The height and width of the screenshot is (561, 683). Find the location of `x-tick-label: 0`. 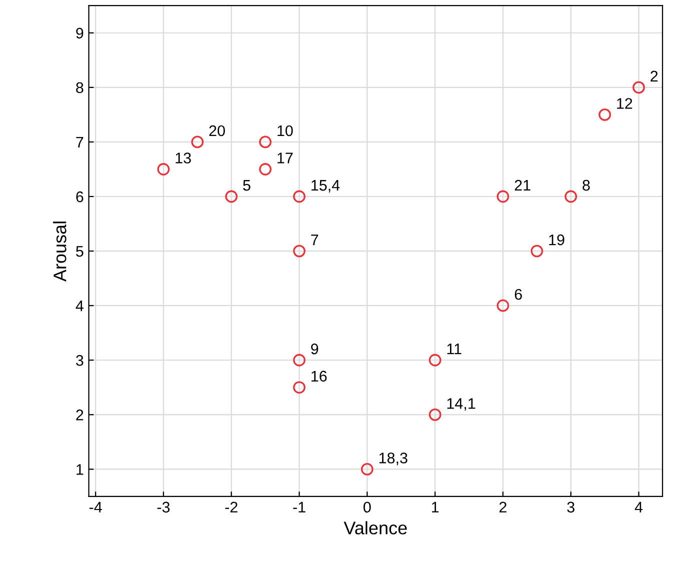

x-tick-label: 0 is located at coordinates (367, 507).